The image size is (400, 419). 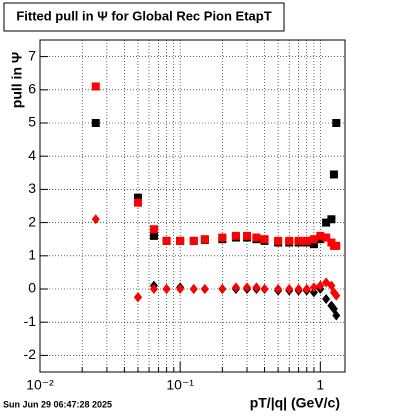 I want to click on x-tick-label: 10⁻¹, so click(x=180, y=385).